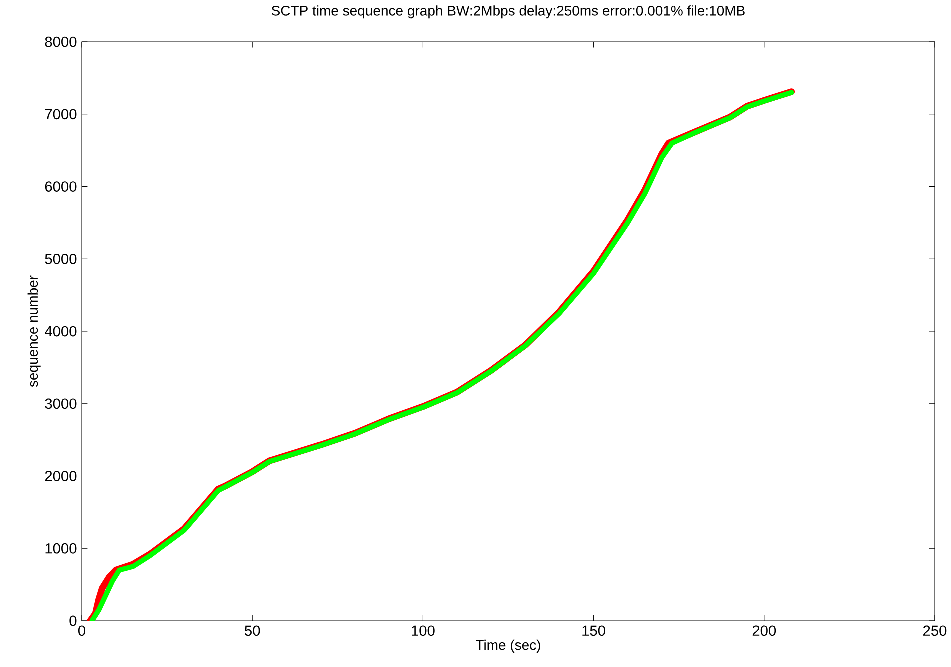  Describe the element at coordinates (61, 548) in the screenshot. I see `y-tick-label: 1000` at that location.